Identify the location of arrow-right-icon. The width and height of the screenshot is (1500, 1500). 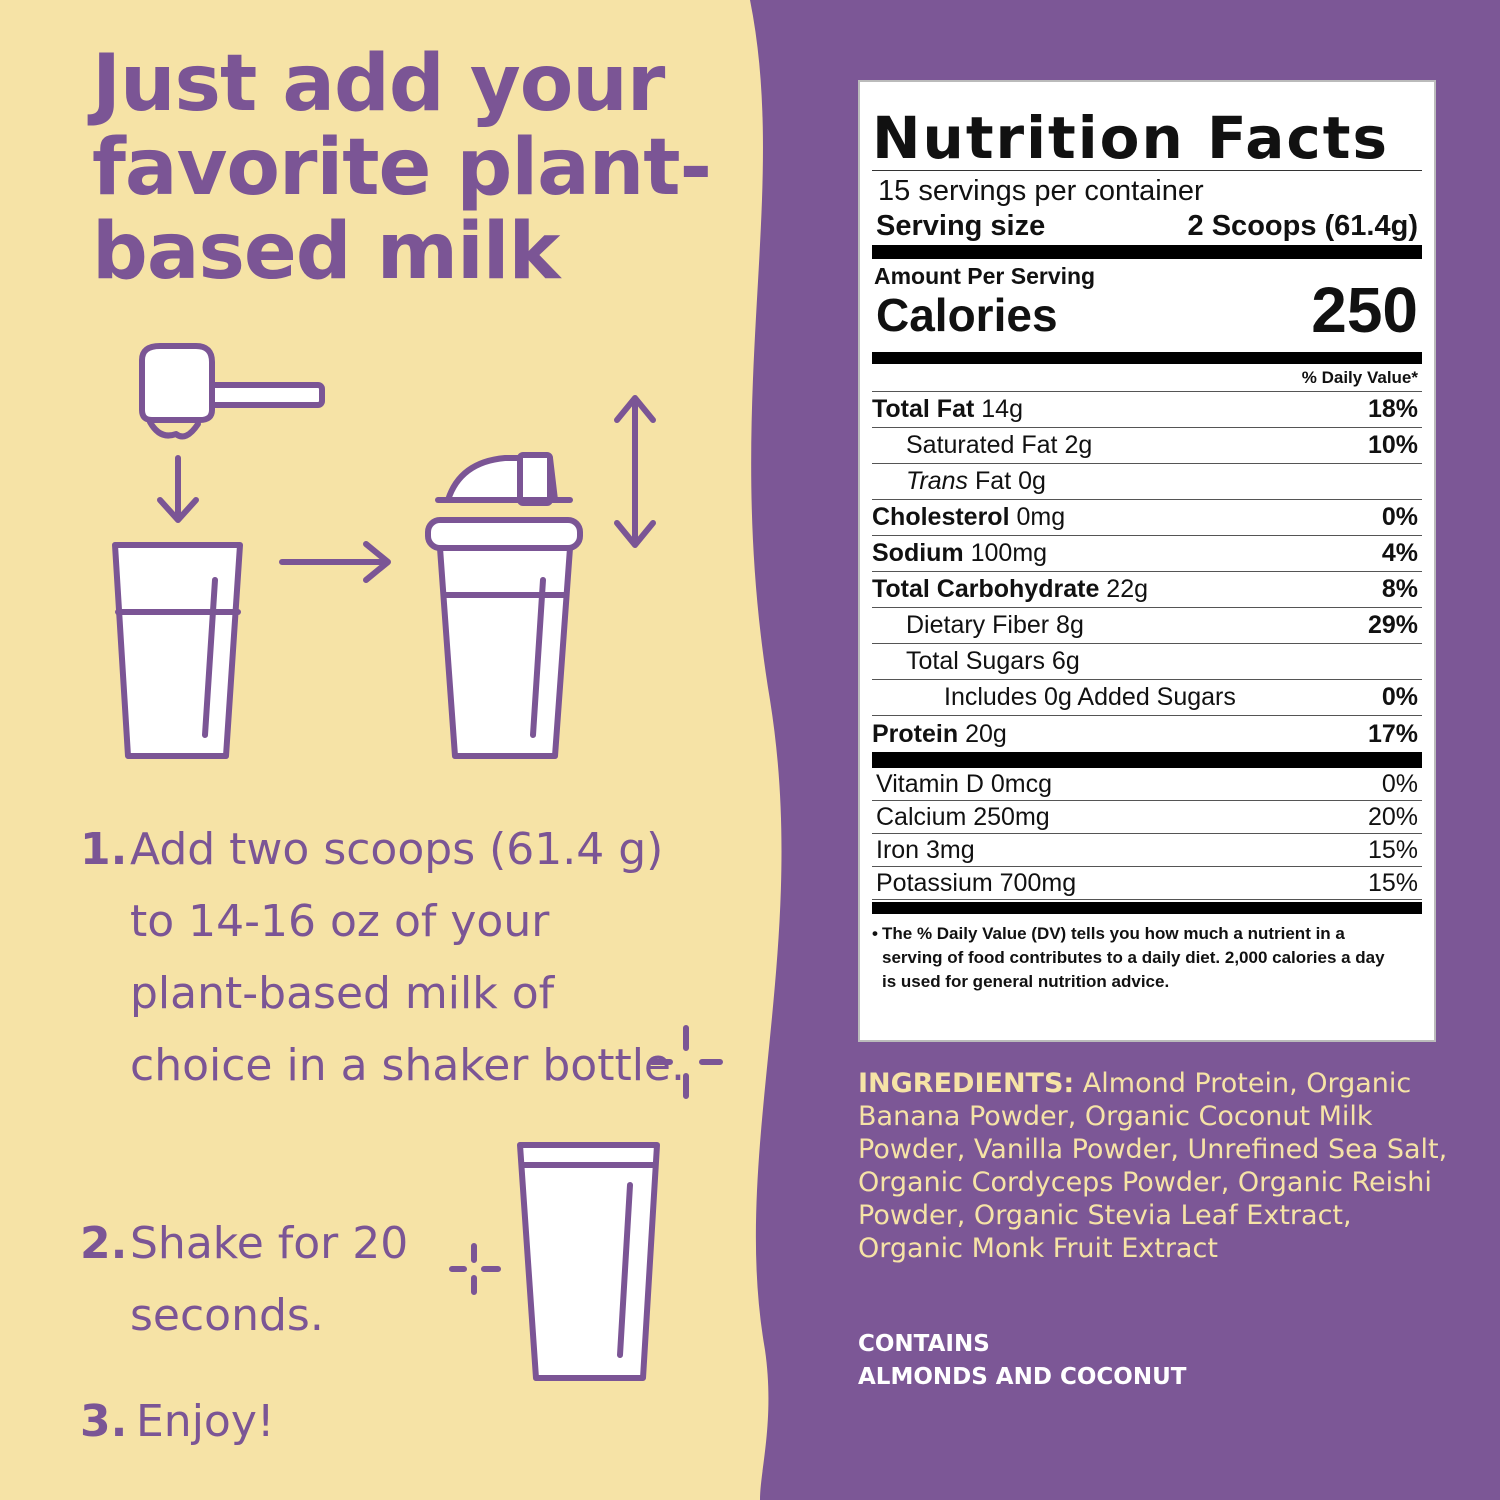
(335, 562).